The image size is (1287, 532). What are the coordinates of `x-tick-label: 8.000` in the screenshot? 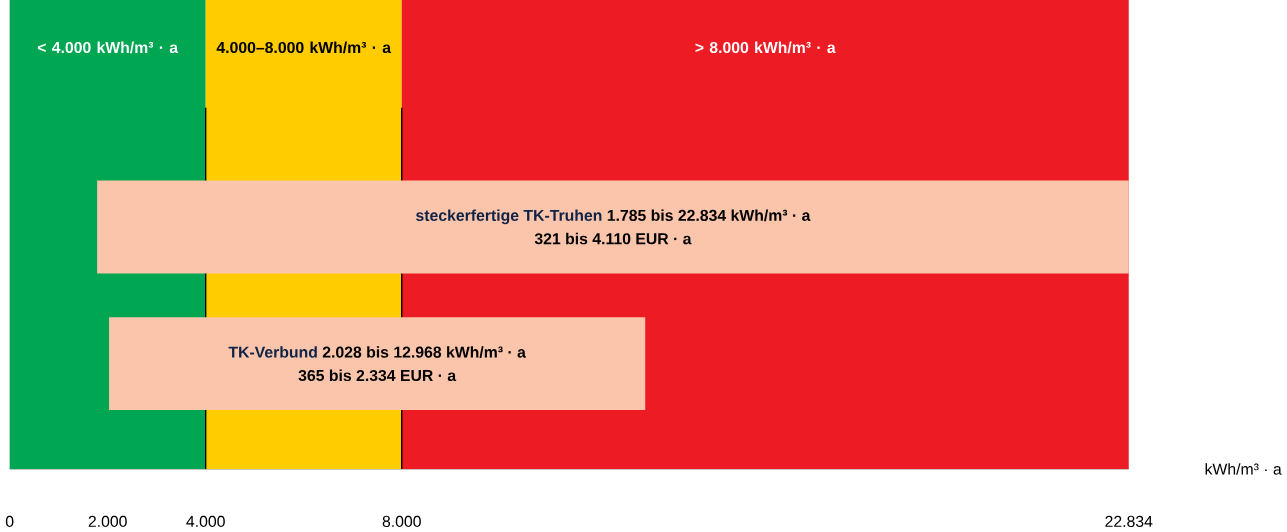 It's located at (401, 521).